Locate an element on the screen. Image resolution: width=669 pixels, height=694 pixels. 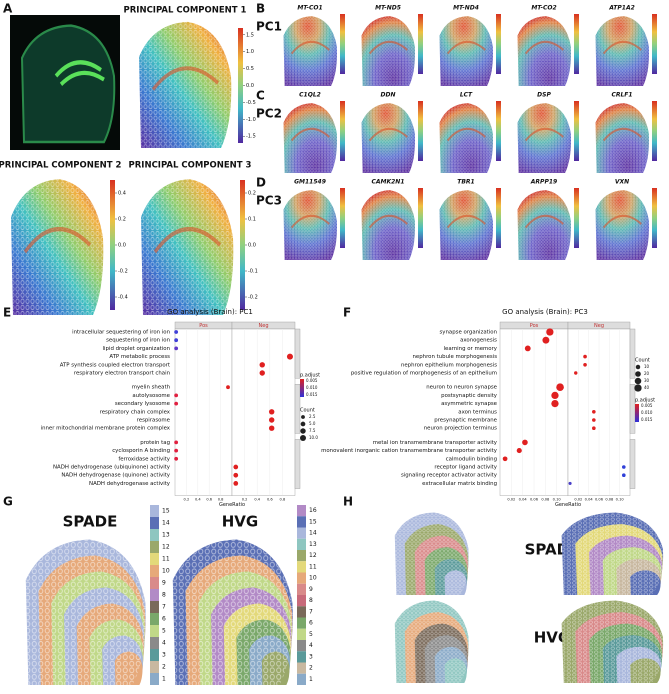
go-term: axonogenesis is located at coordinates (478, 341).